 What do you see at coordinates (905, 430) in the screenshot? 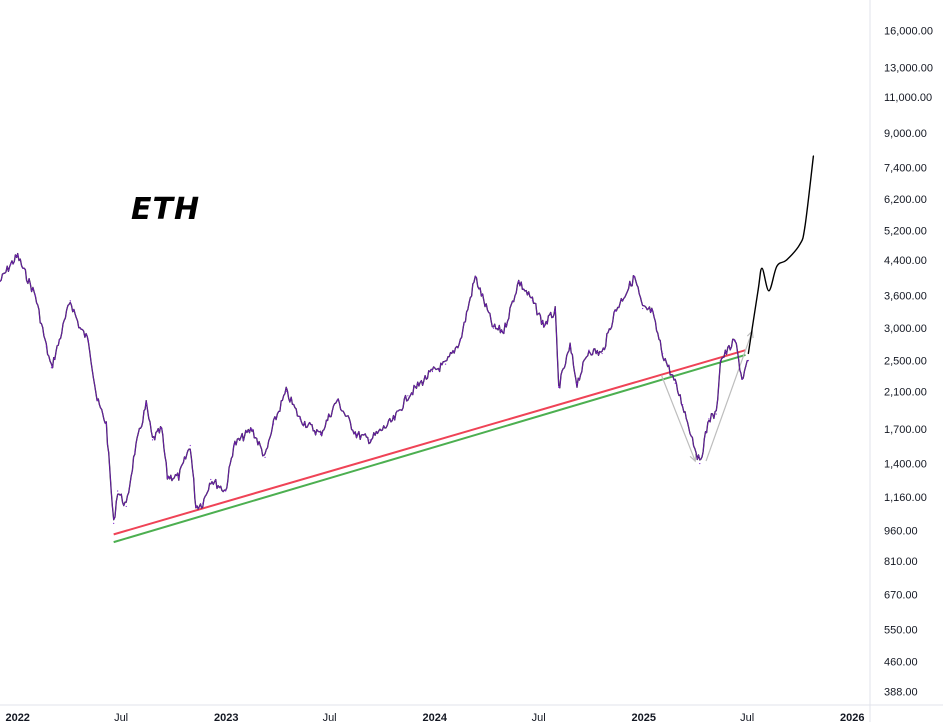
I see `y-tick-label: 1,700.00` at bounding box center [905, 430].